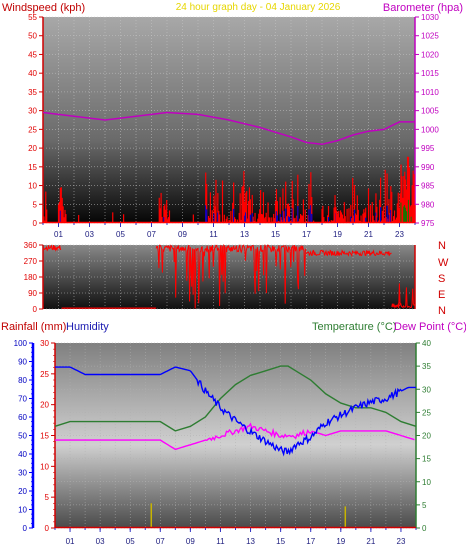 Image resolution: width=466 pixels, height=555 pixels. What do you see at coordinates (31, 261) in the screenshot?
I see `direction-tick-label: 270` at bounding box center [31, 261].